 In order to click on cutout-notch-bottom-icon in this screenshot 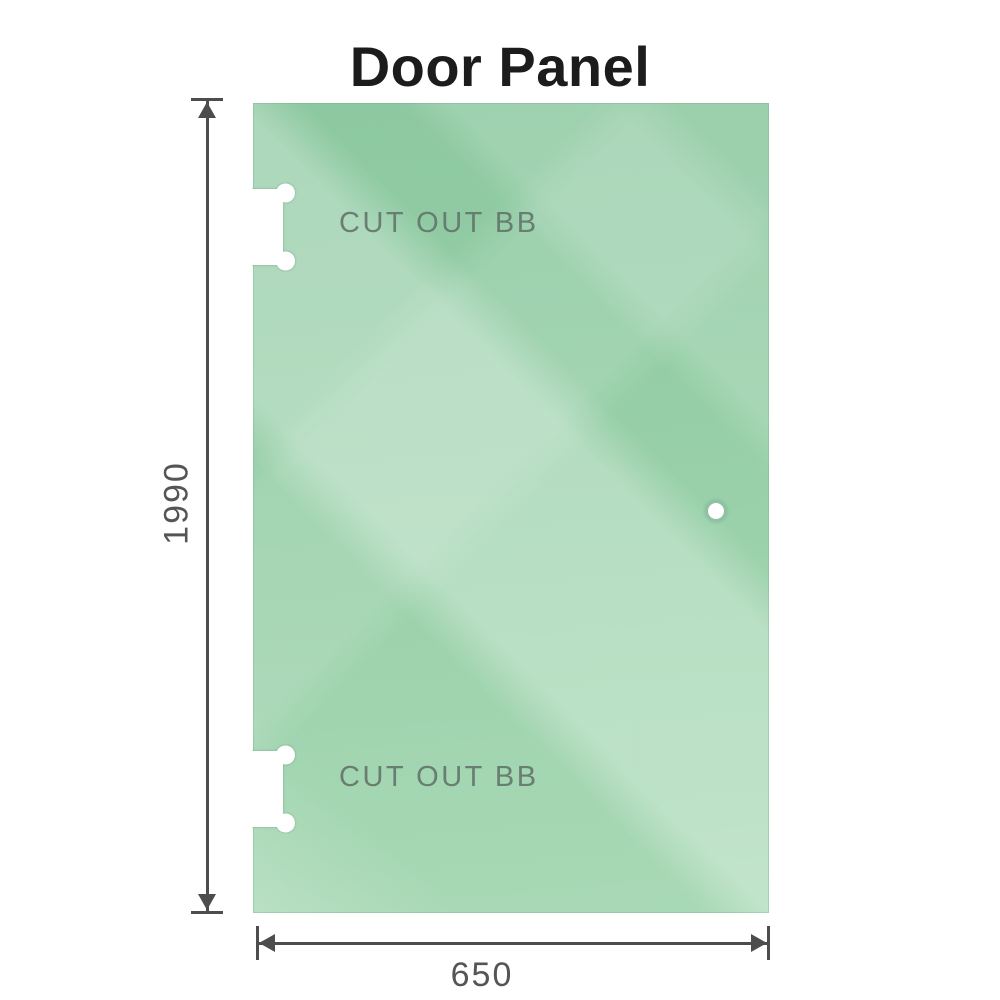, I will do `click(273, 789)`.